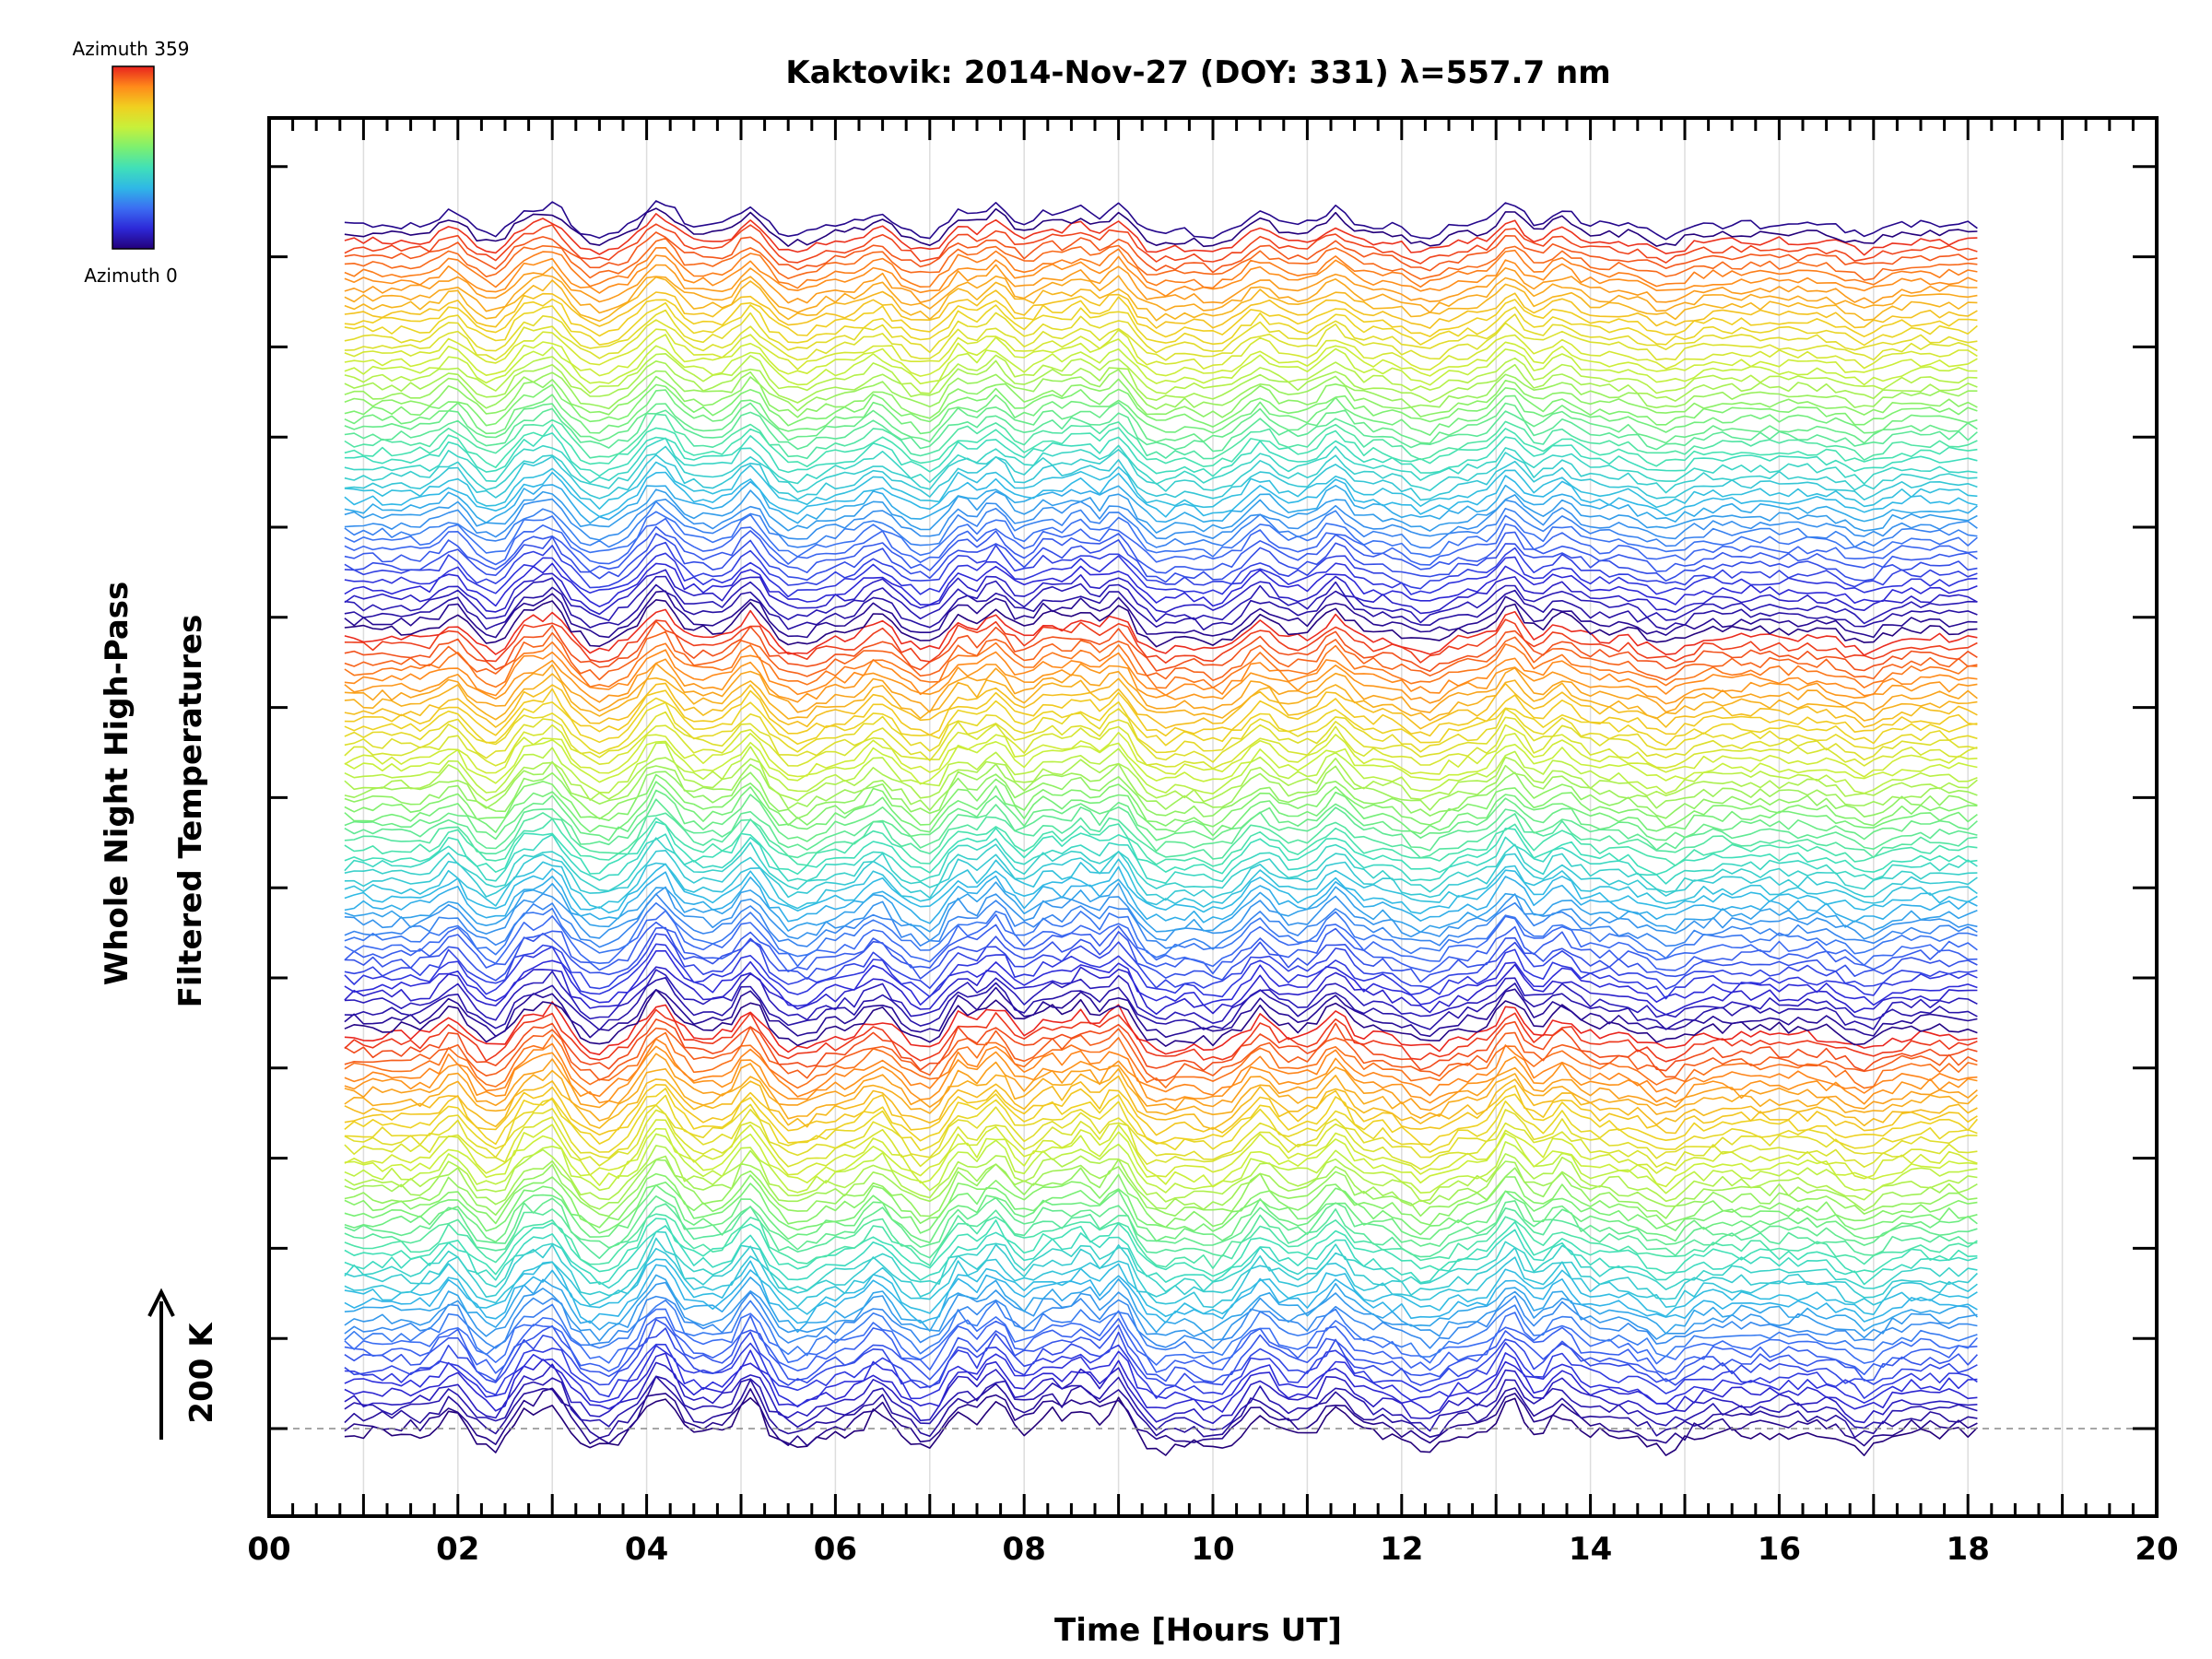  What do you see at coordinates (1968, 1549) in the screenshot?
I see `x-tick-label: 18` at bounding box center [1968, 1549].